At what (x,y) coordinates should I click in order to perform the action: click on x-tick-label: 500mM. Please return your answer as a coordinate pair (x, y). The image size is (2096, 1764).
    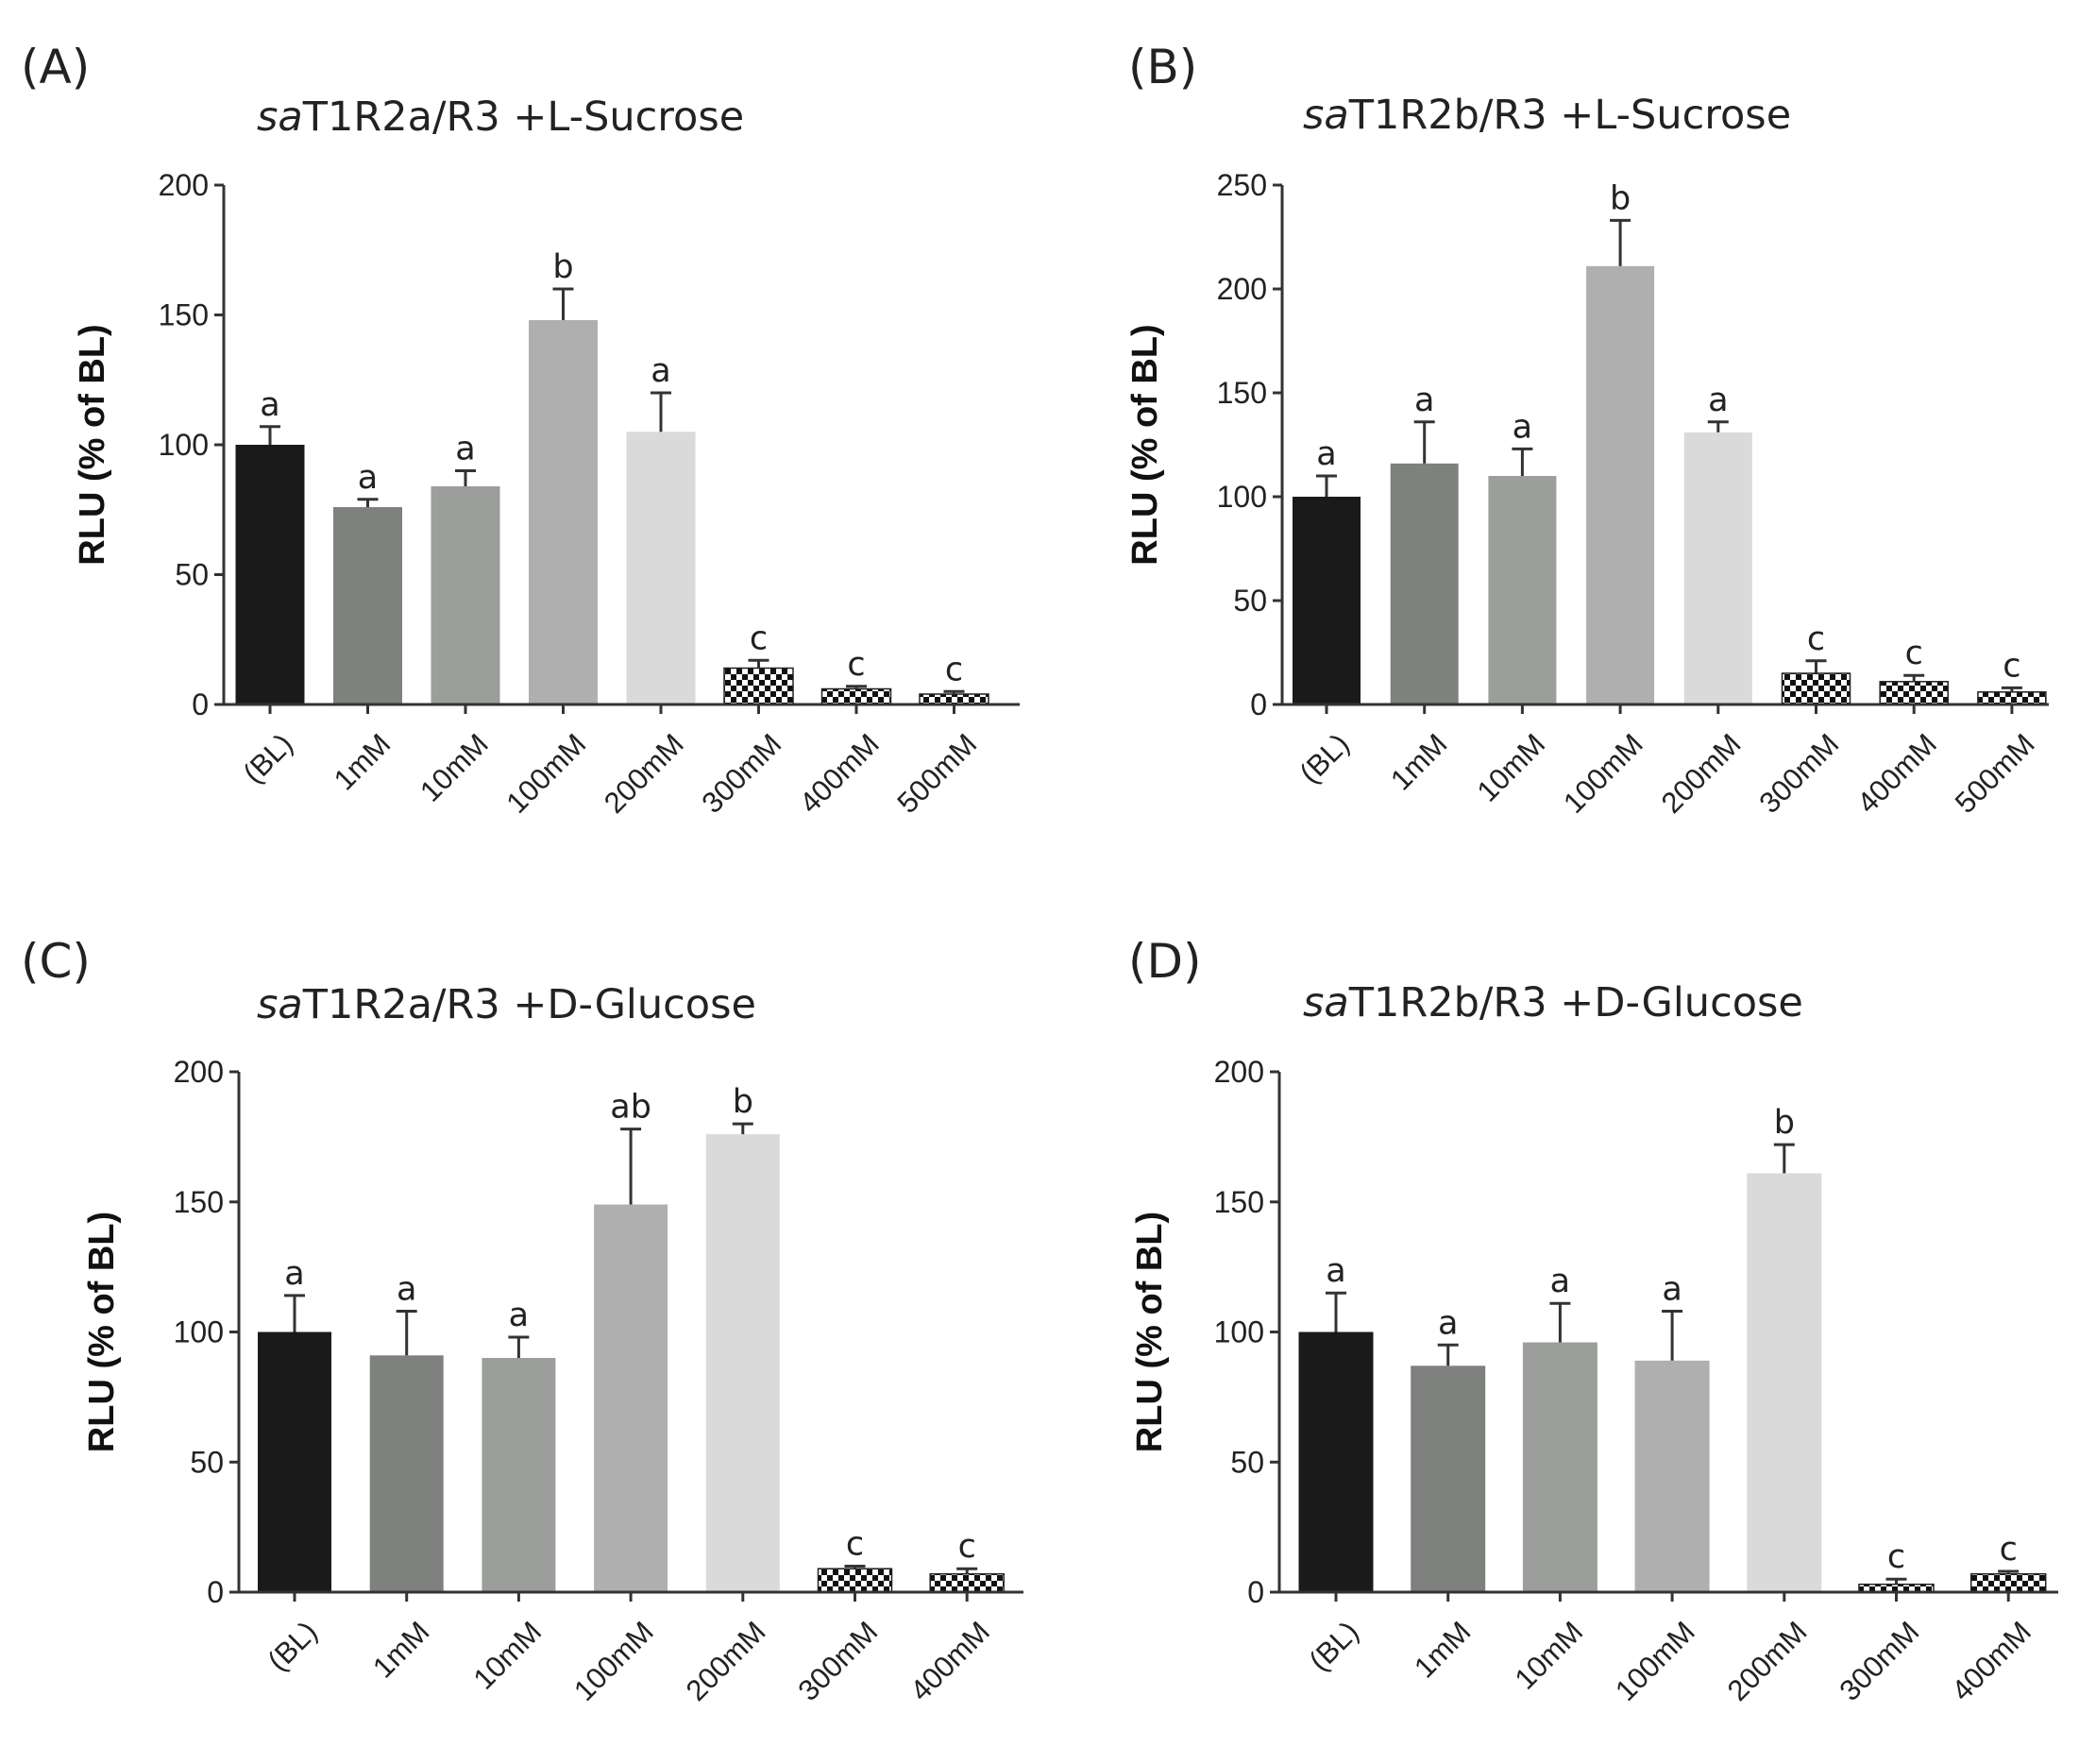
    Looking at the image, I should click on (936, 773).